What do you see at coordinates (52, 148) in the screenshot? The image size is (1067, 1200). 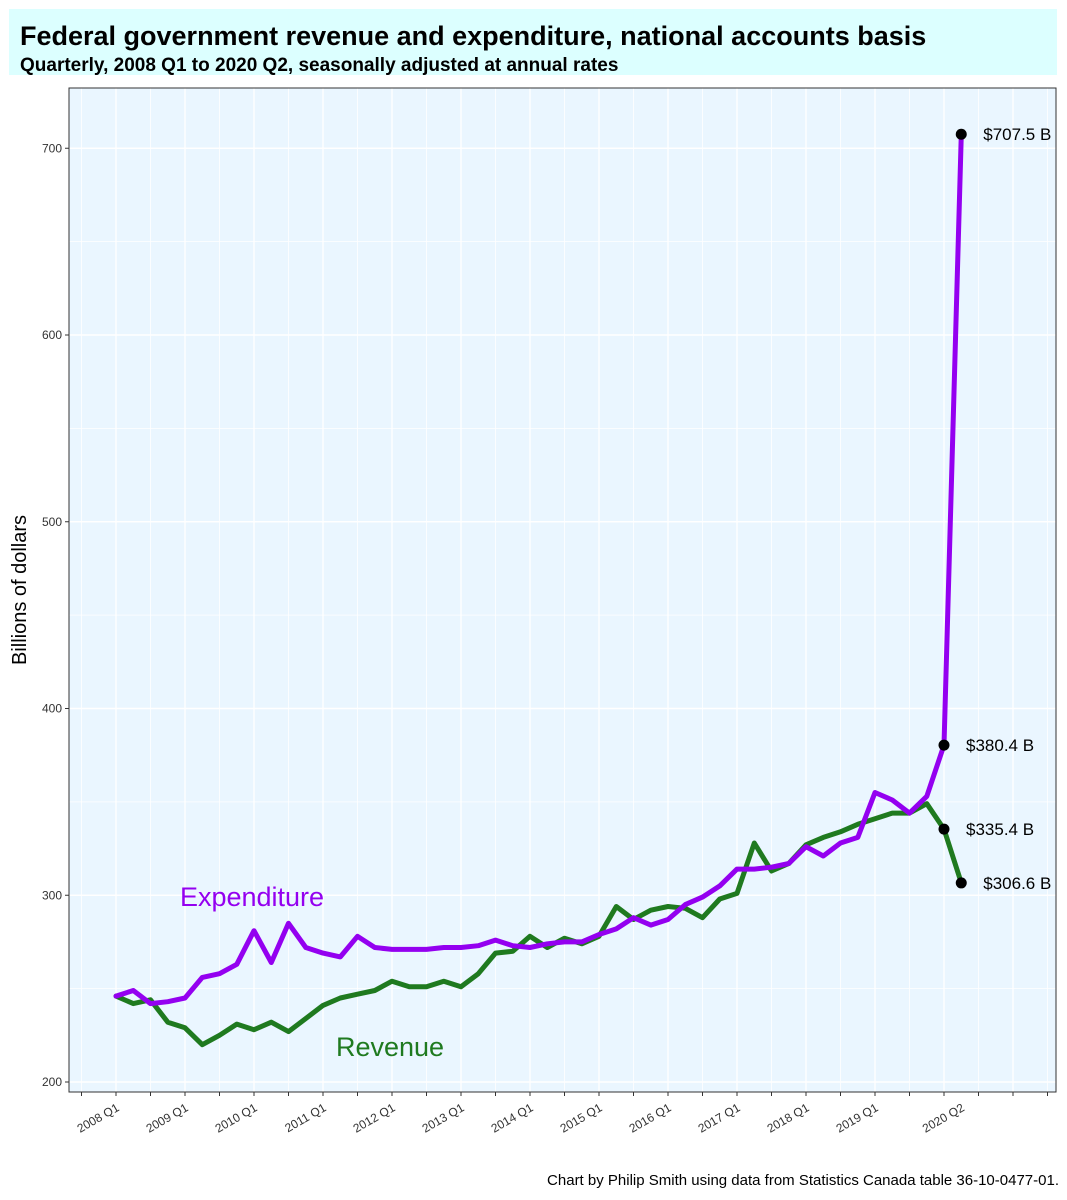 I see `y-tick-label: 700` at bounding box center [52, 148].